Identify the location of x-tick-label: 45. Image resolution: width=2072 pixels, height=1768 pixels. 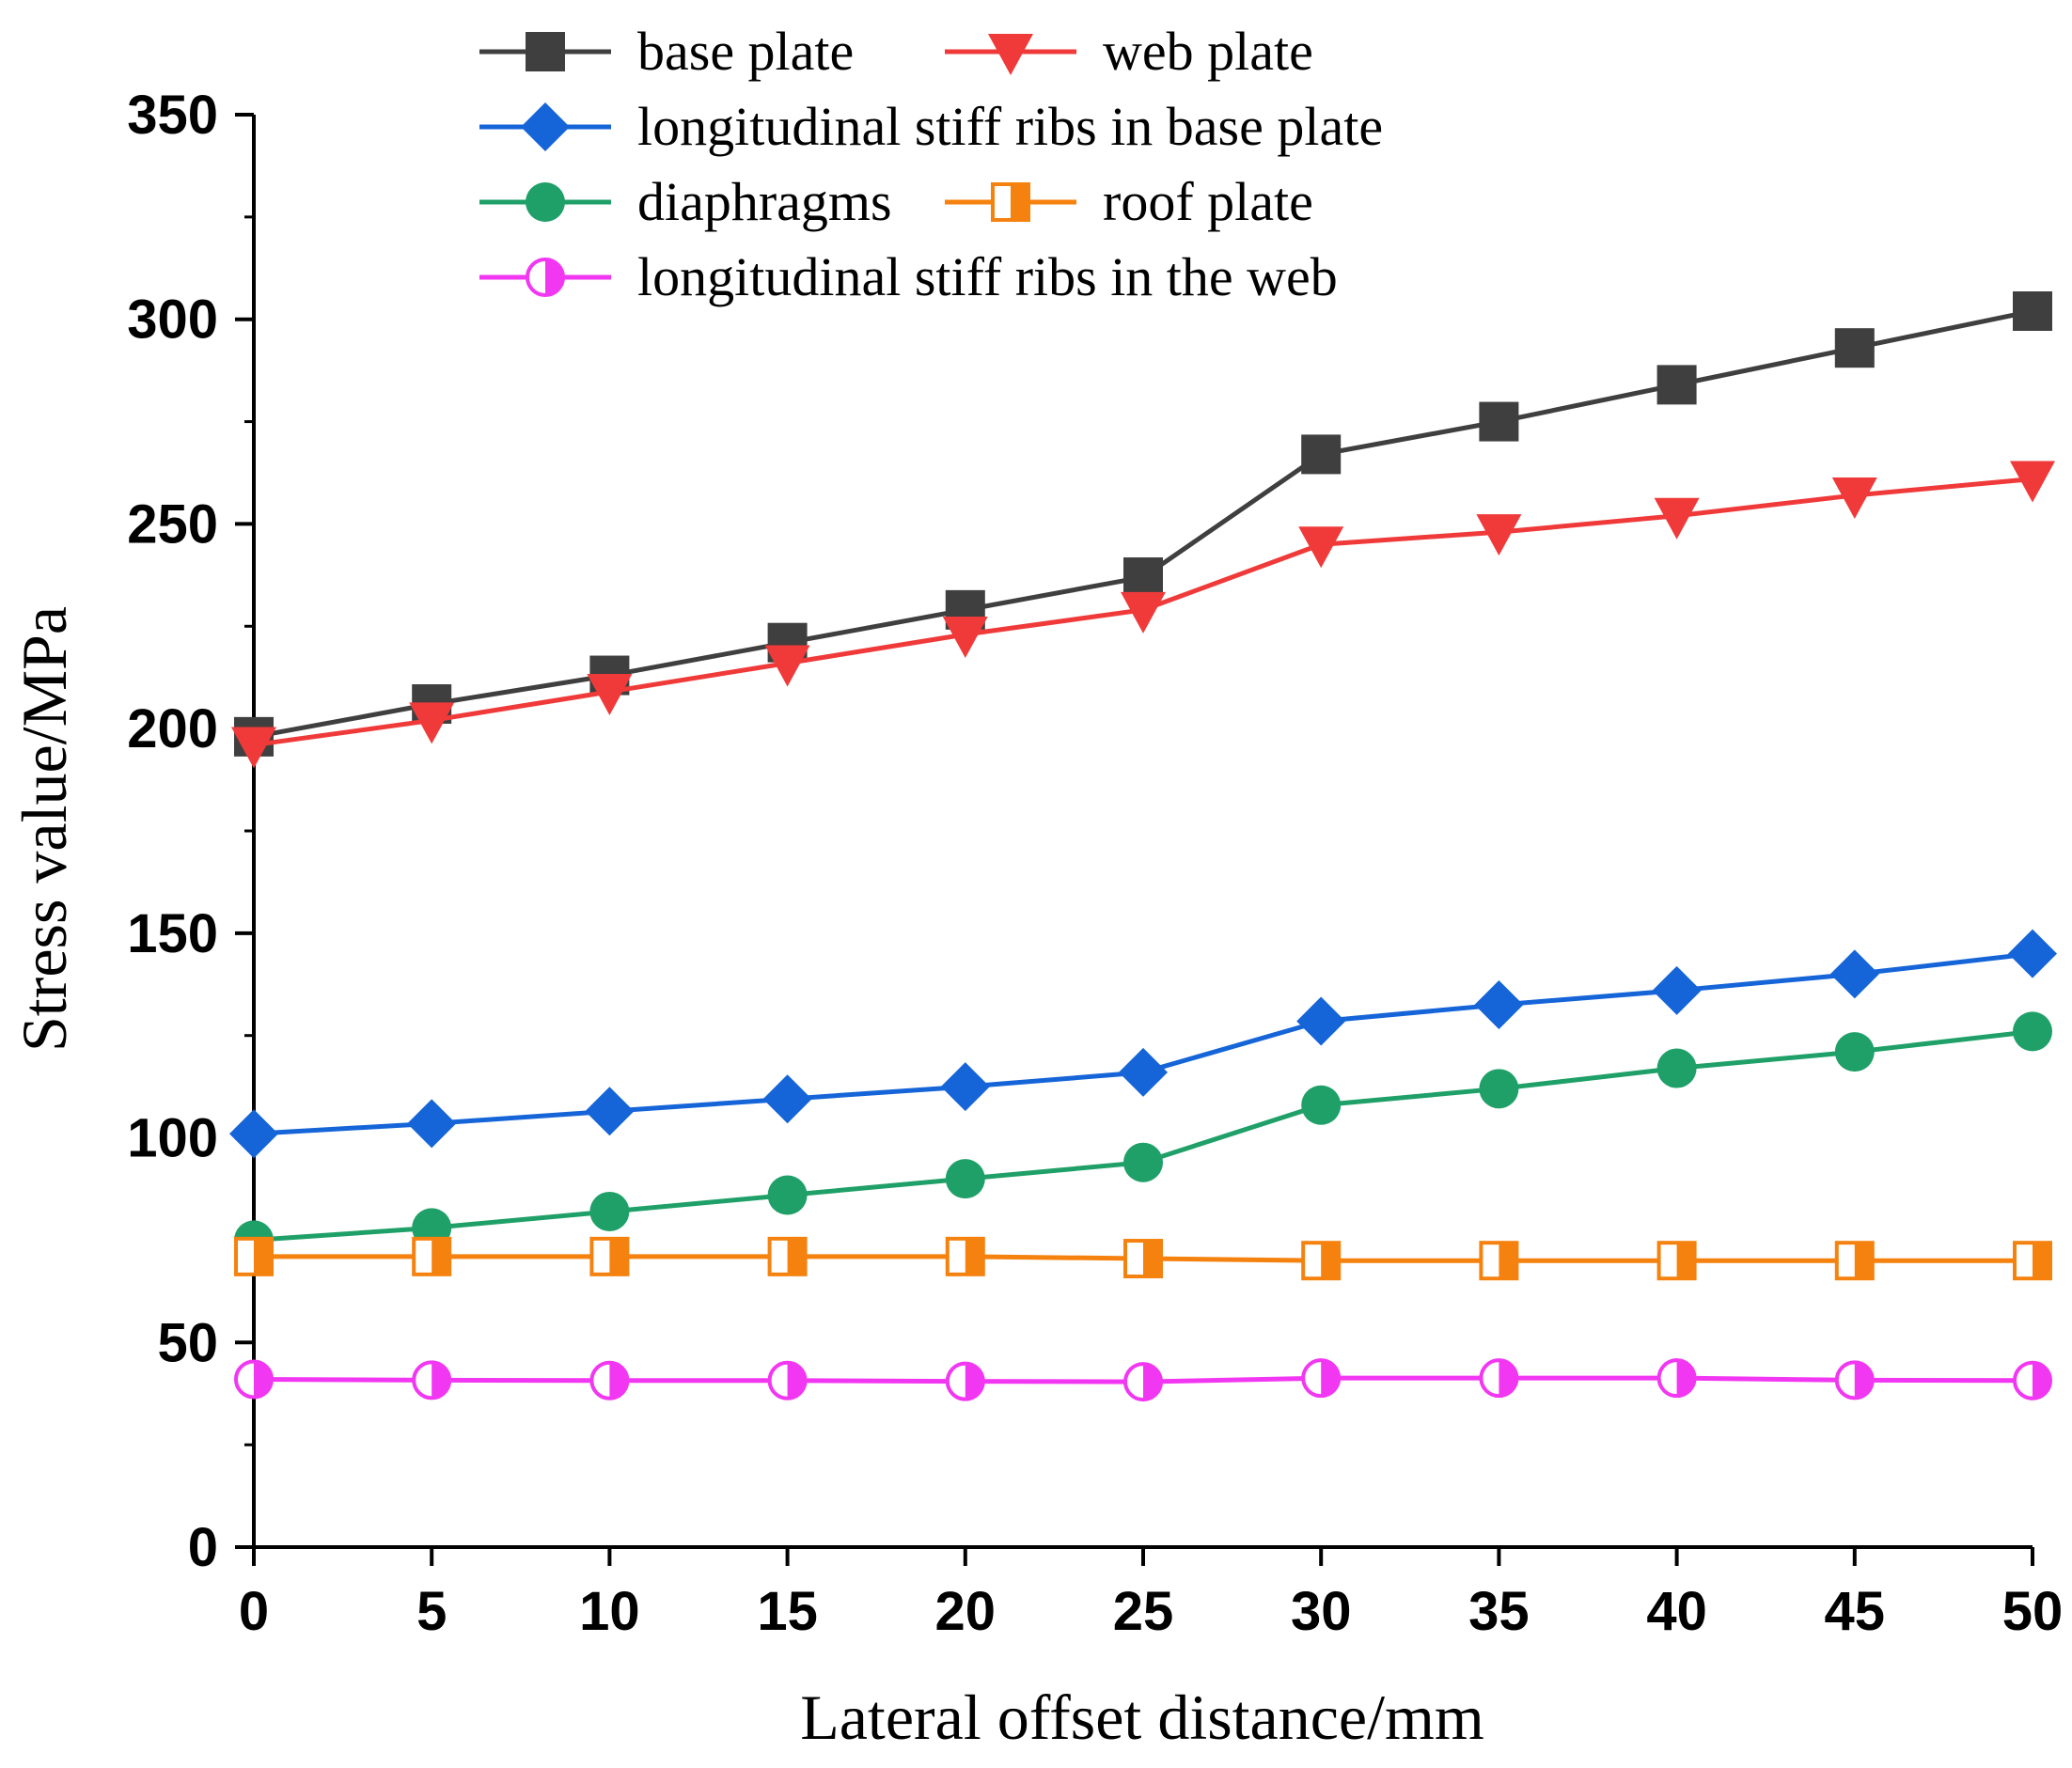
(1855, 1611).